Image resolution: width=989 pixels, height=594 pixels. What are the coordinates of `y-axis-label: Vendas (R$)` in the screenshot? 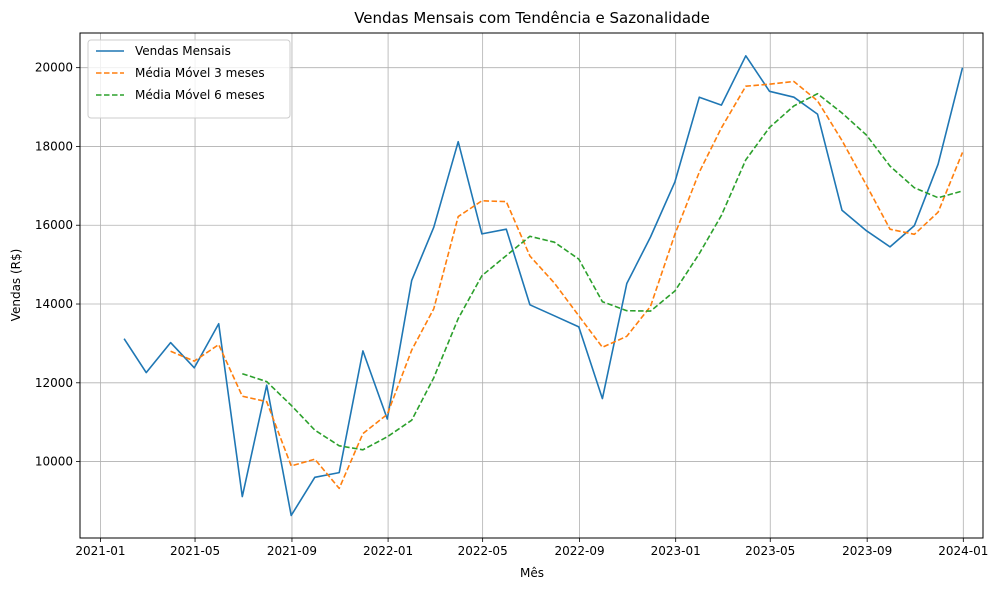 It's located at (16, 285).